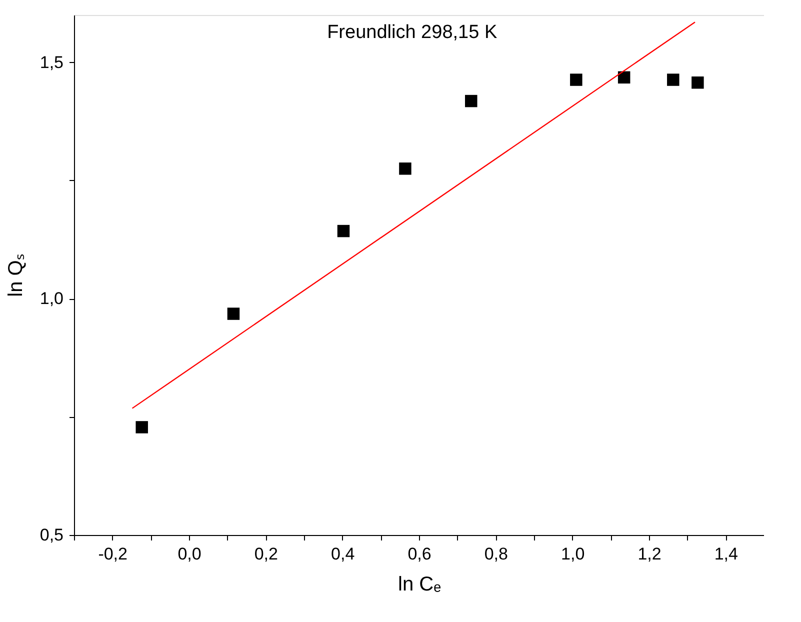 The height and width of the screenshot is (622, 801). What do you see at coordinates (52, 298) in the screenshot?
I see `y-tick-label: 1,0` at bounding box center [52, 298].